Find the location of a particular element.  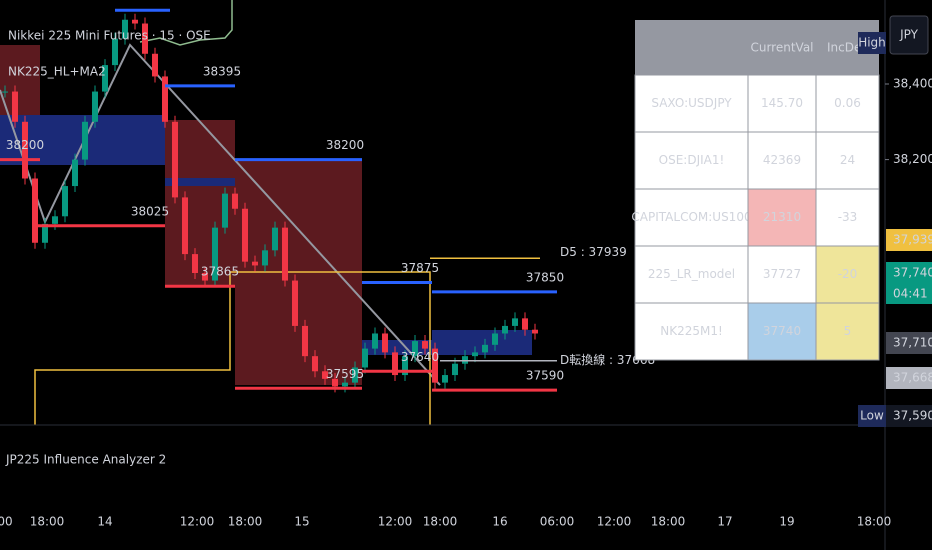

cell-text: 24 is located at coordinates (847, 160).